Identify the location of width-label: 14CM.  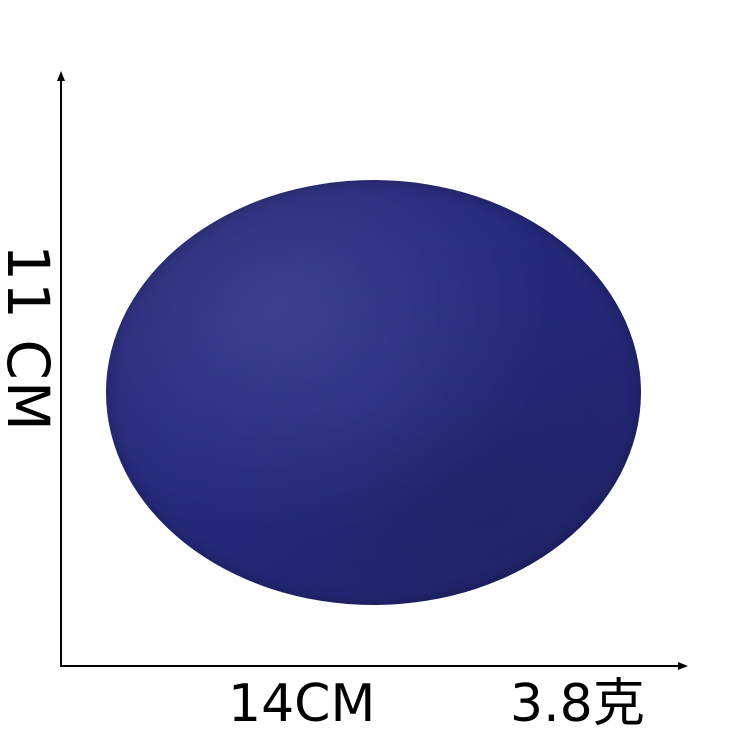
(302, 704).